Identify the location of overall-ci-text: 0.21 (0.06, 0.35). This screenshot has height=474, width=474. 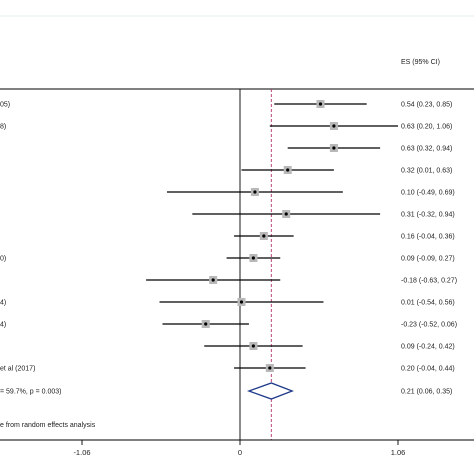
(426, 392).